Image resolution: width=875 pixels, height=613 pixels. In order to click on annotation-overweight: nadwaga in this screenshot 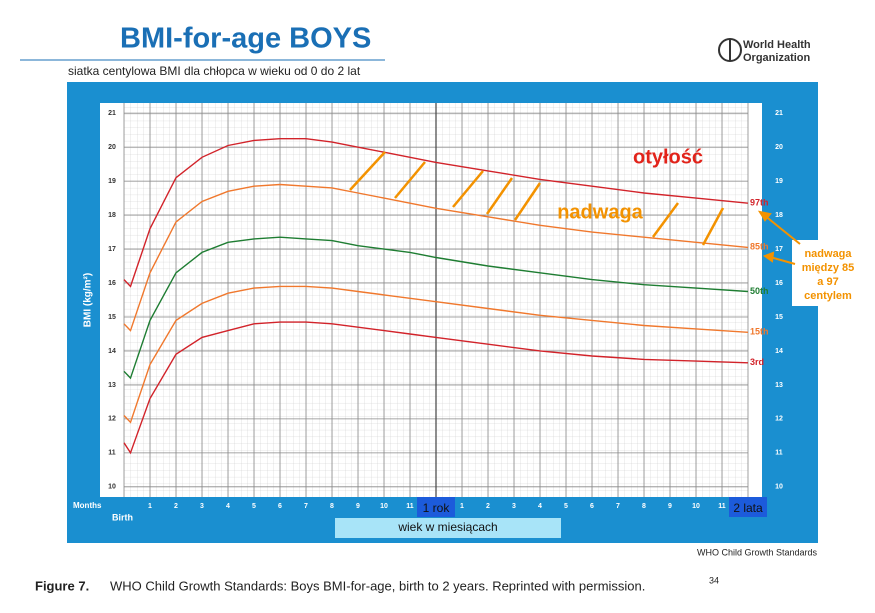, I will do `click(600, 212)`.